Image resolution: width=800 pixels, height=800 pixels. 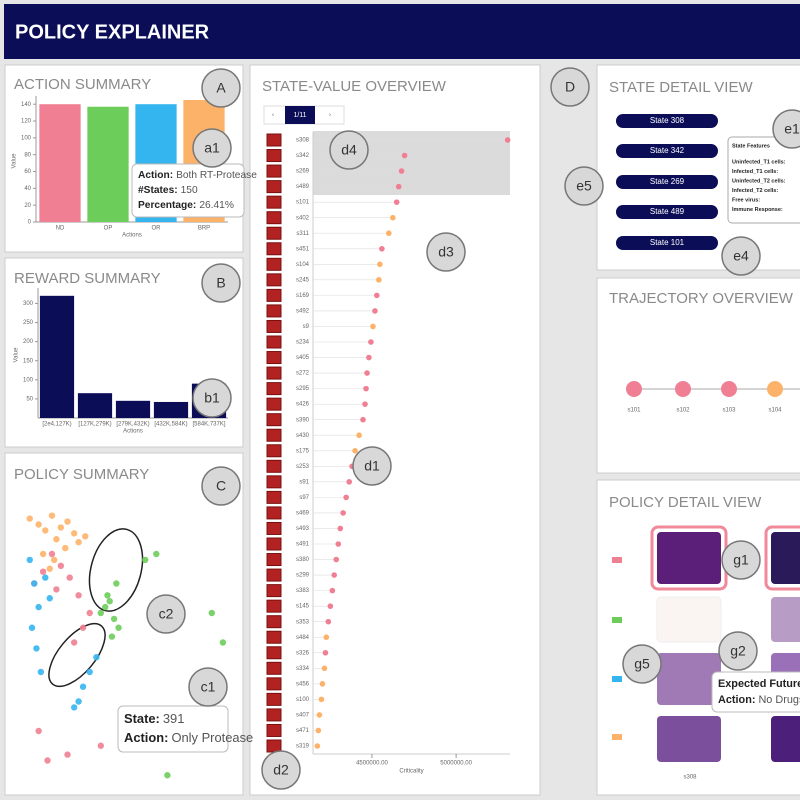 I want to click on row-label: s493, so click(x=303, y=529).